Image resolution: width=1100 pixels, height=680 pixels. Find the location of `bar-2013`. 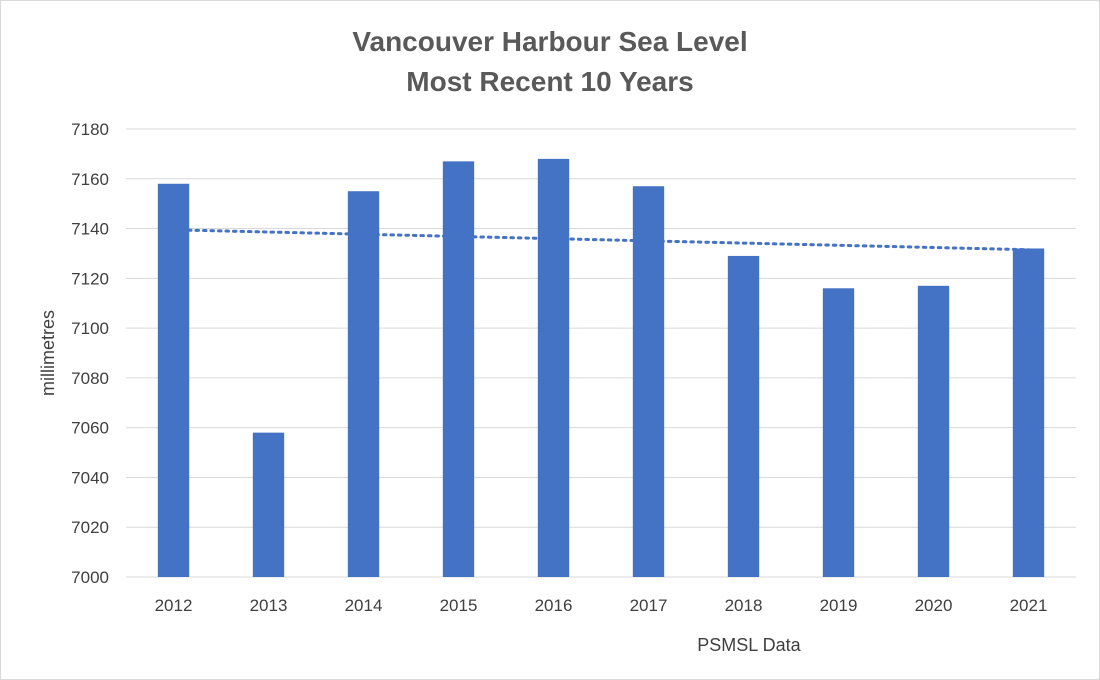

bar-2013 is located at coordinates (268, 504).